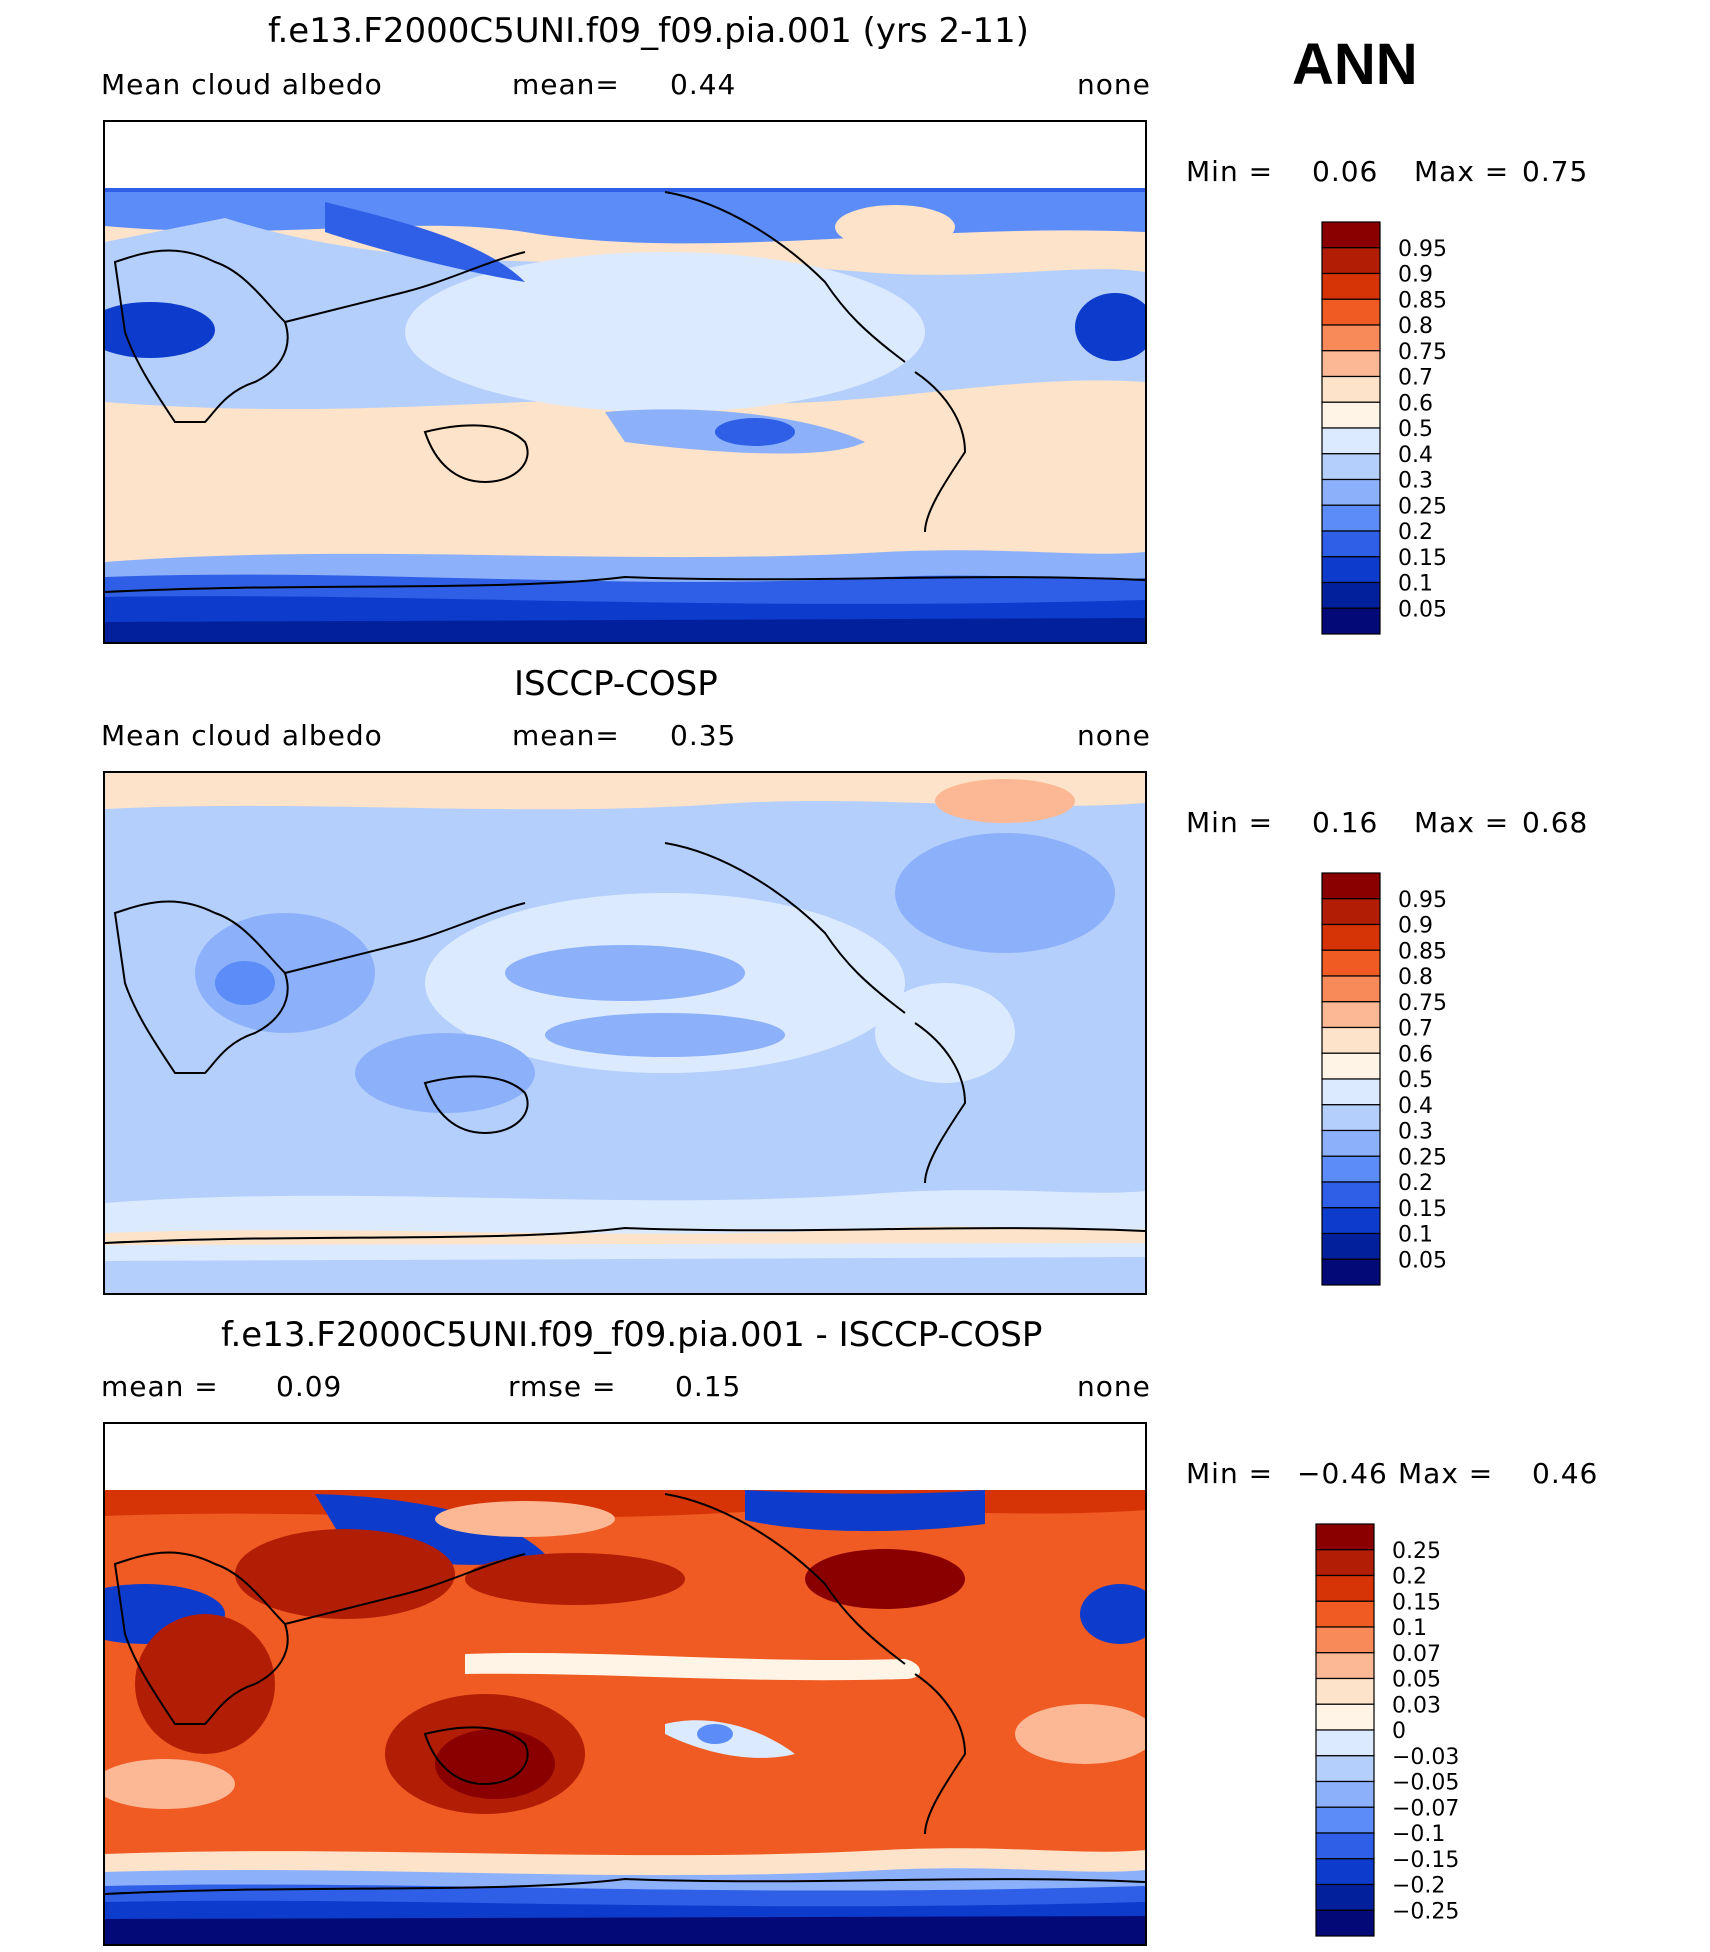  What do you see at coordinates (1422, 352) in the screenshot?
I see `colorbar-tick-label: 0.75` at bounding box center [1422, 352].